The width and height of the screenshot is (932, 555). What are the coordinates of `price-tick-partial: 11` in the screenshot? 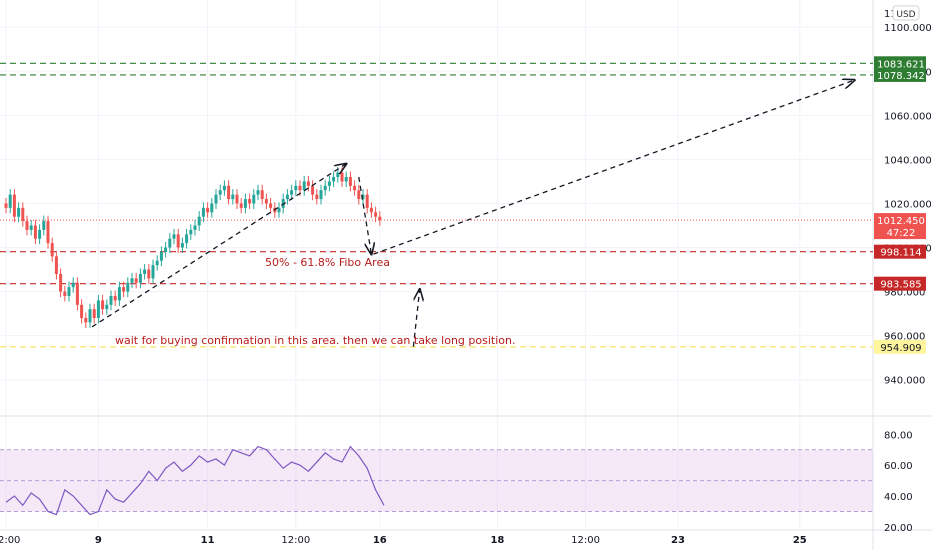 It's located at (890, 14).